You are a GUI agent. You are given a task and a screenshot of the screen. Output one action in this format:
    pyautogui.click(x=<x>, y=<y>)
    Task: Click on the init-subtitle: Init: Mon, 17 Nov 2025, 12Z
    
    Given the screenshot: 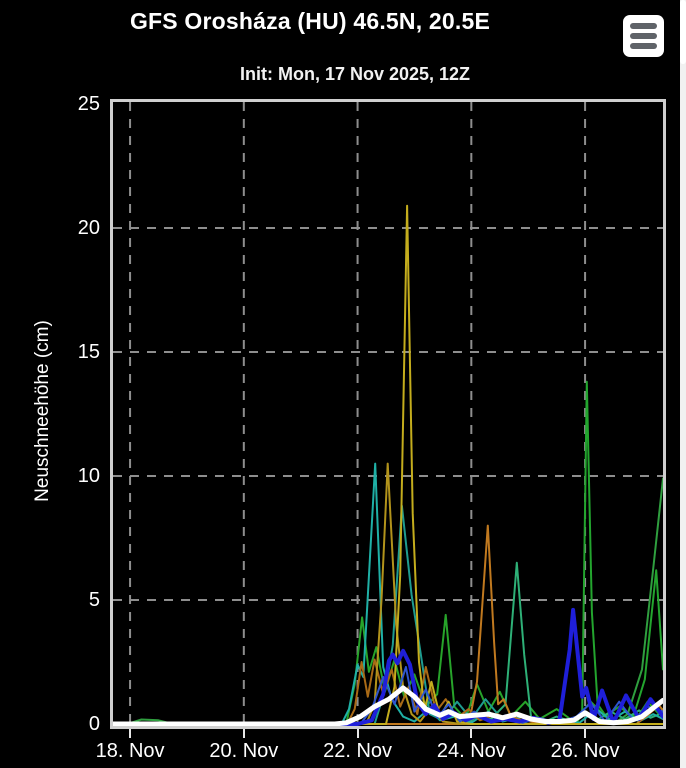 What is the action you would take?
    pyautogui.click(x=355, y=74)
    